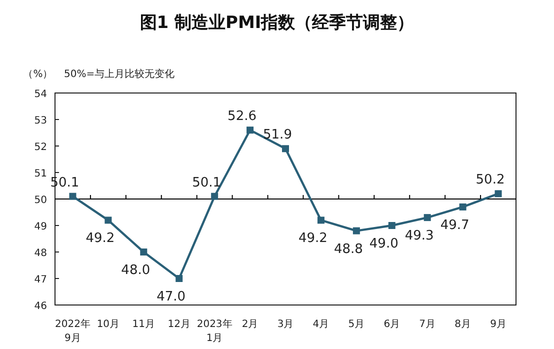  What do you see at coordinates (144, 324) in the screenshot?
I see `x-tick-label: 11月` at bounding box center [144, 324].